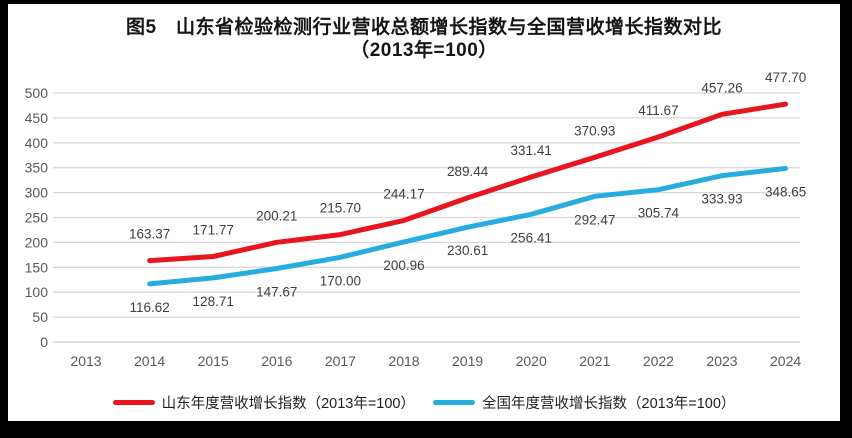  I want to click on legend-label: 全国年度营收增长指数（2013年=100）, so click(609, 404).